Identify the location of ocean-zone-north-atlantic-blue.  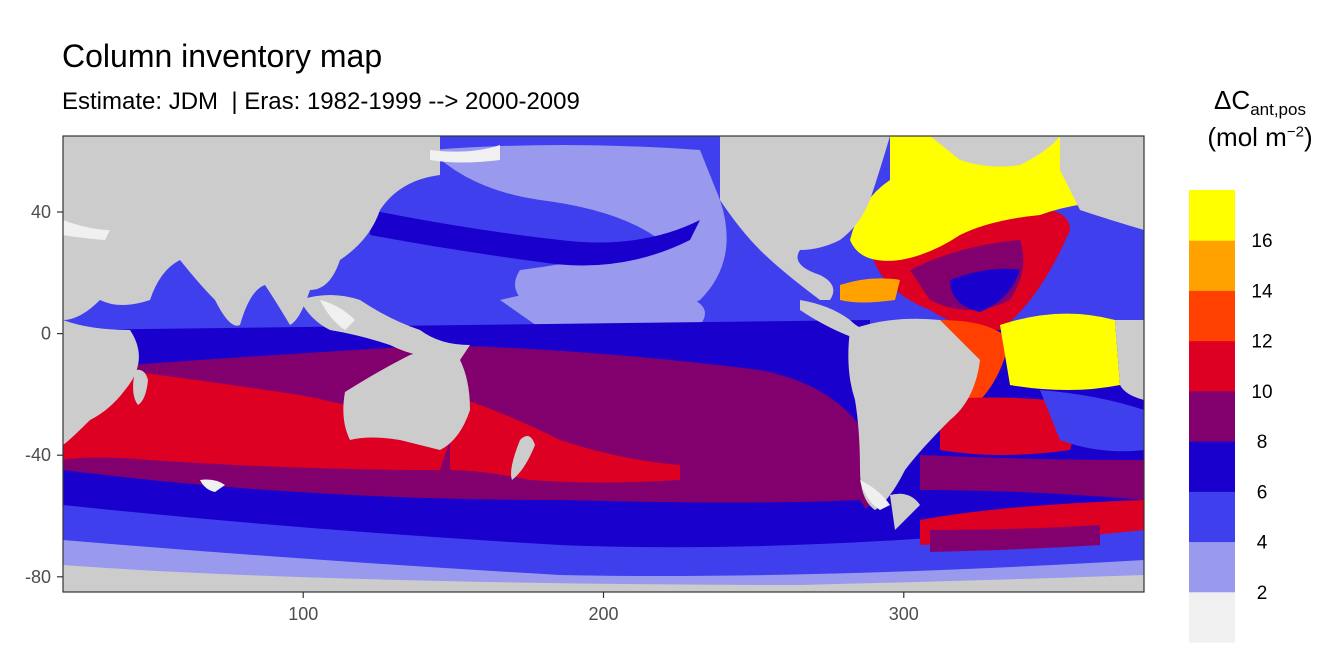
(985, 290).